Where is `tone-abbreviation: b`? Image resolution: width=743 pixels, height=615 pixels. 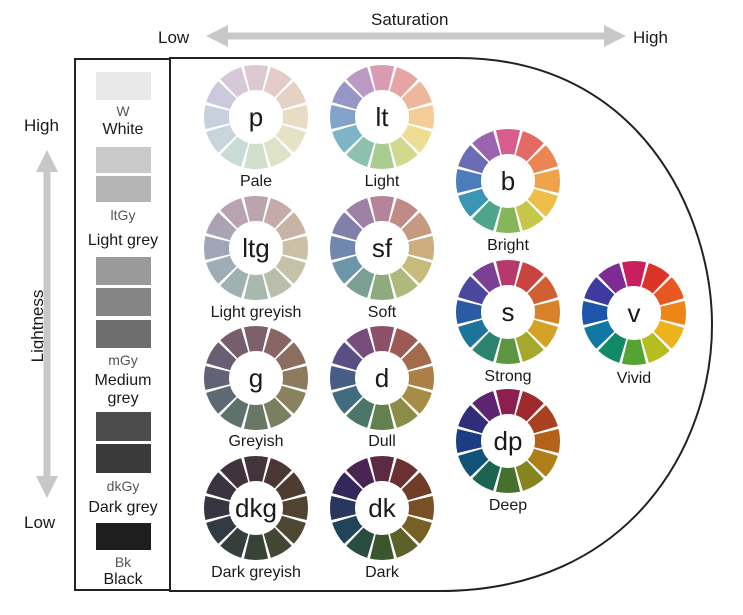
tone-abbreviation: b is located at coordinates (508, 181).